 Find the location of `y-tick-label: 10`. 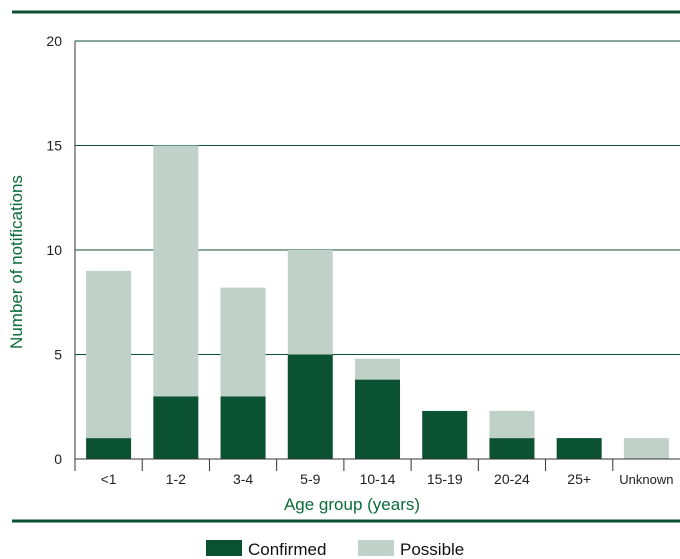

y-tick-label: 10 is located at coordinates (54, 250).